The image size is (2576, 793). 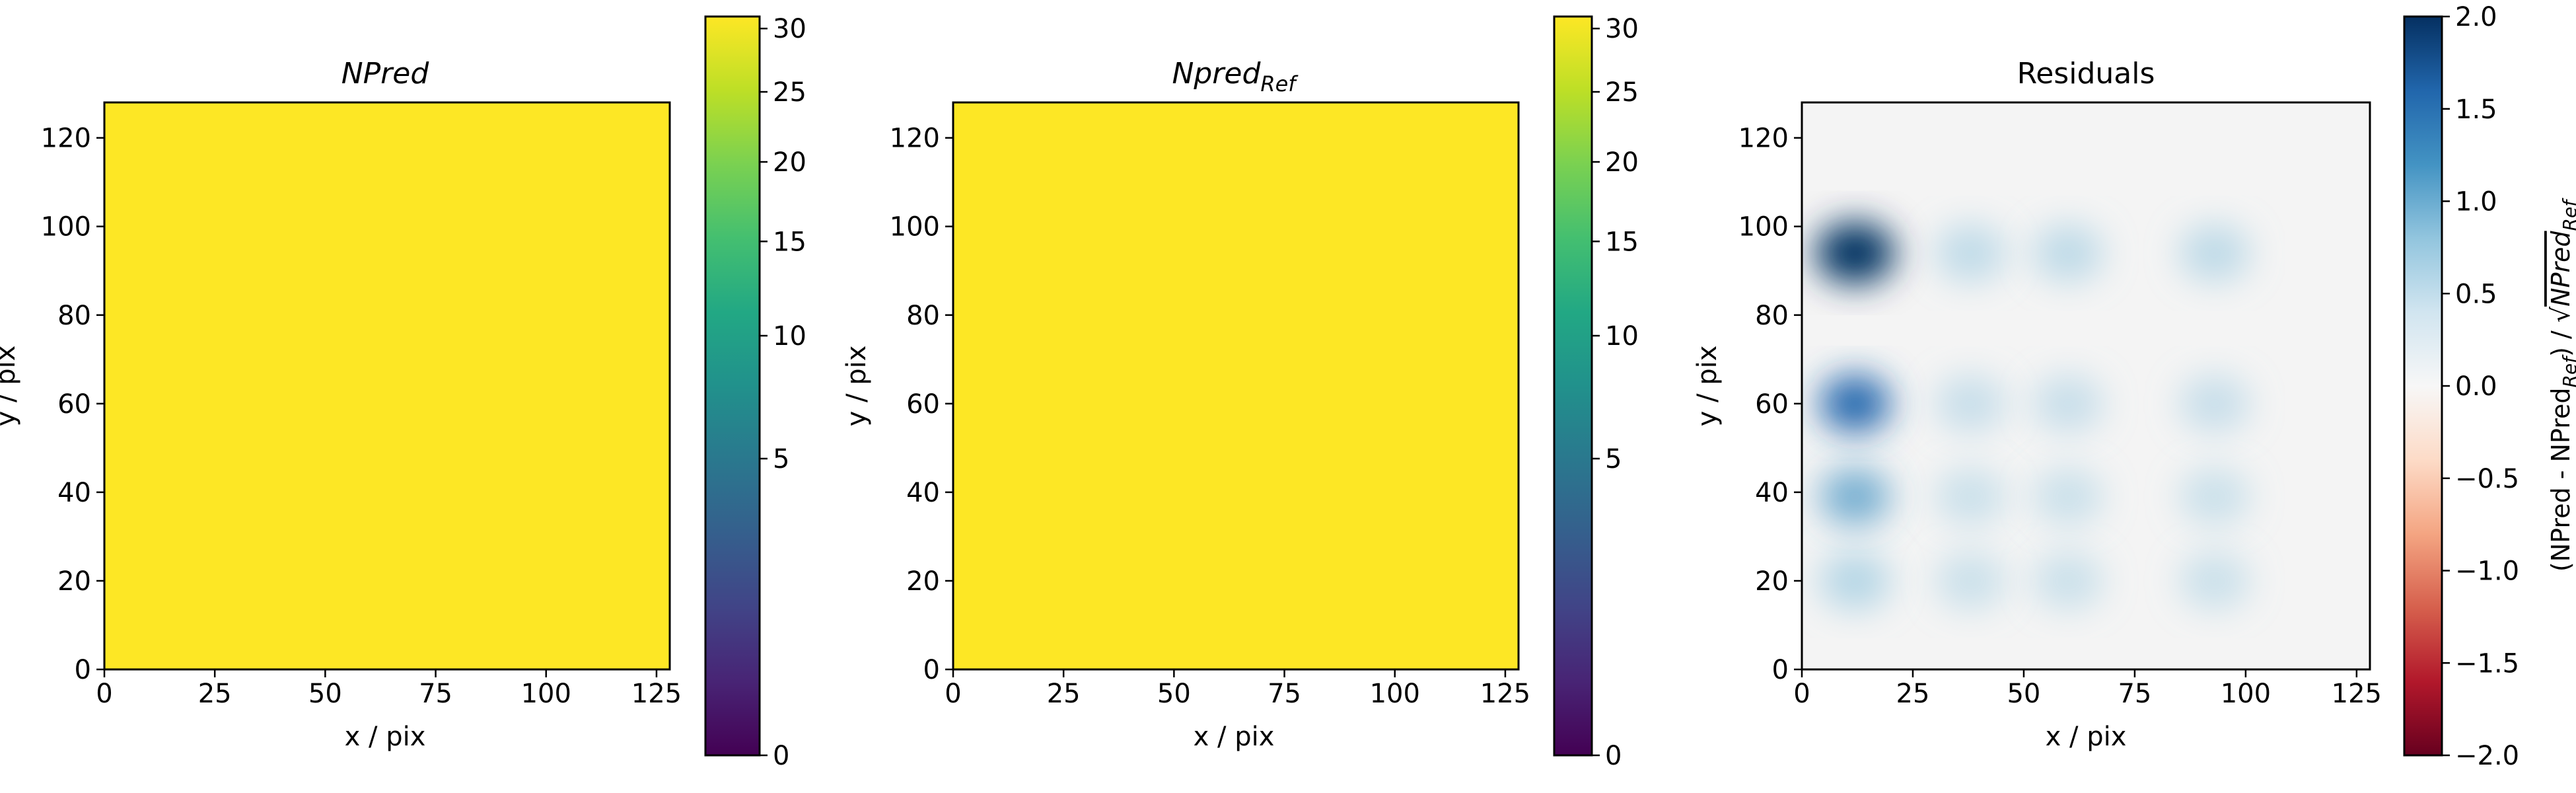 I want to click on panel-title: NpredRef, so click(x=1235, y=76).